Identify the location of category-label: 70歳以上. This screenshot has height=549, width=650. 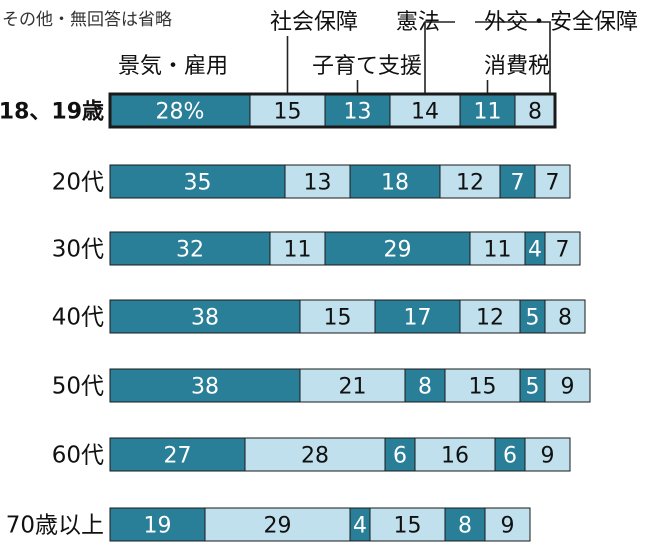
(55, 526).